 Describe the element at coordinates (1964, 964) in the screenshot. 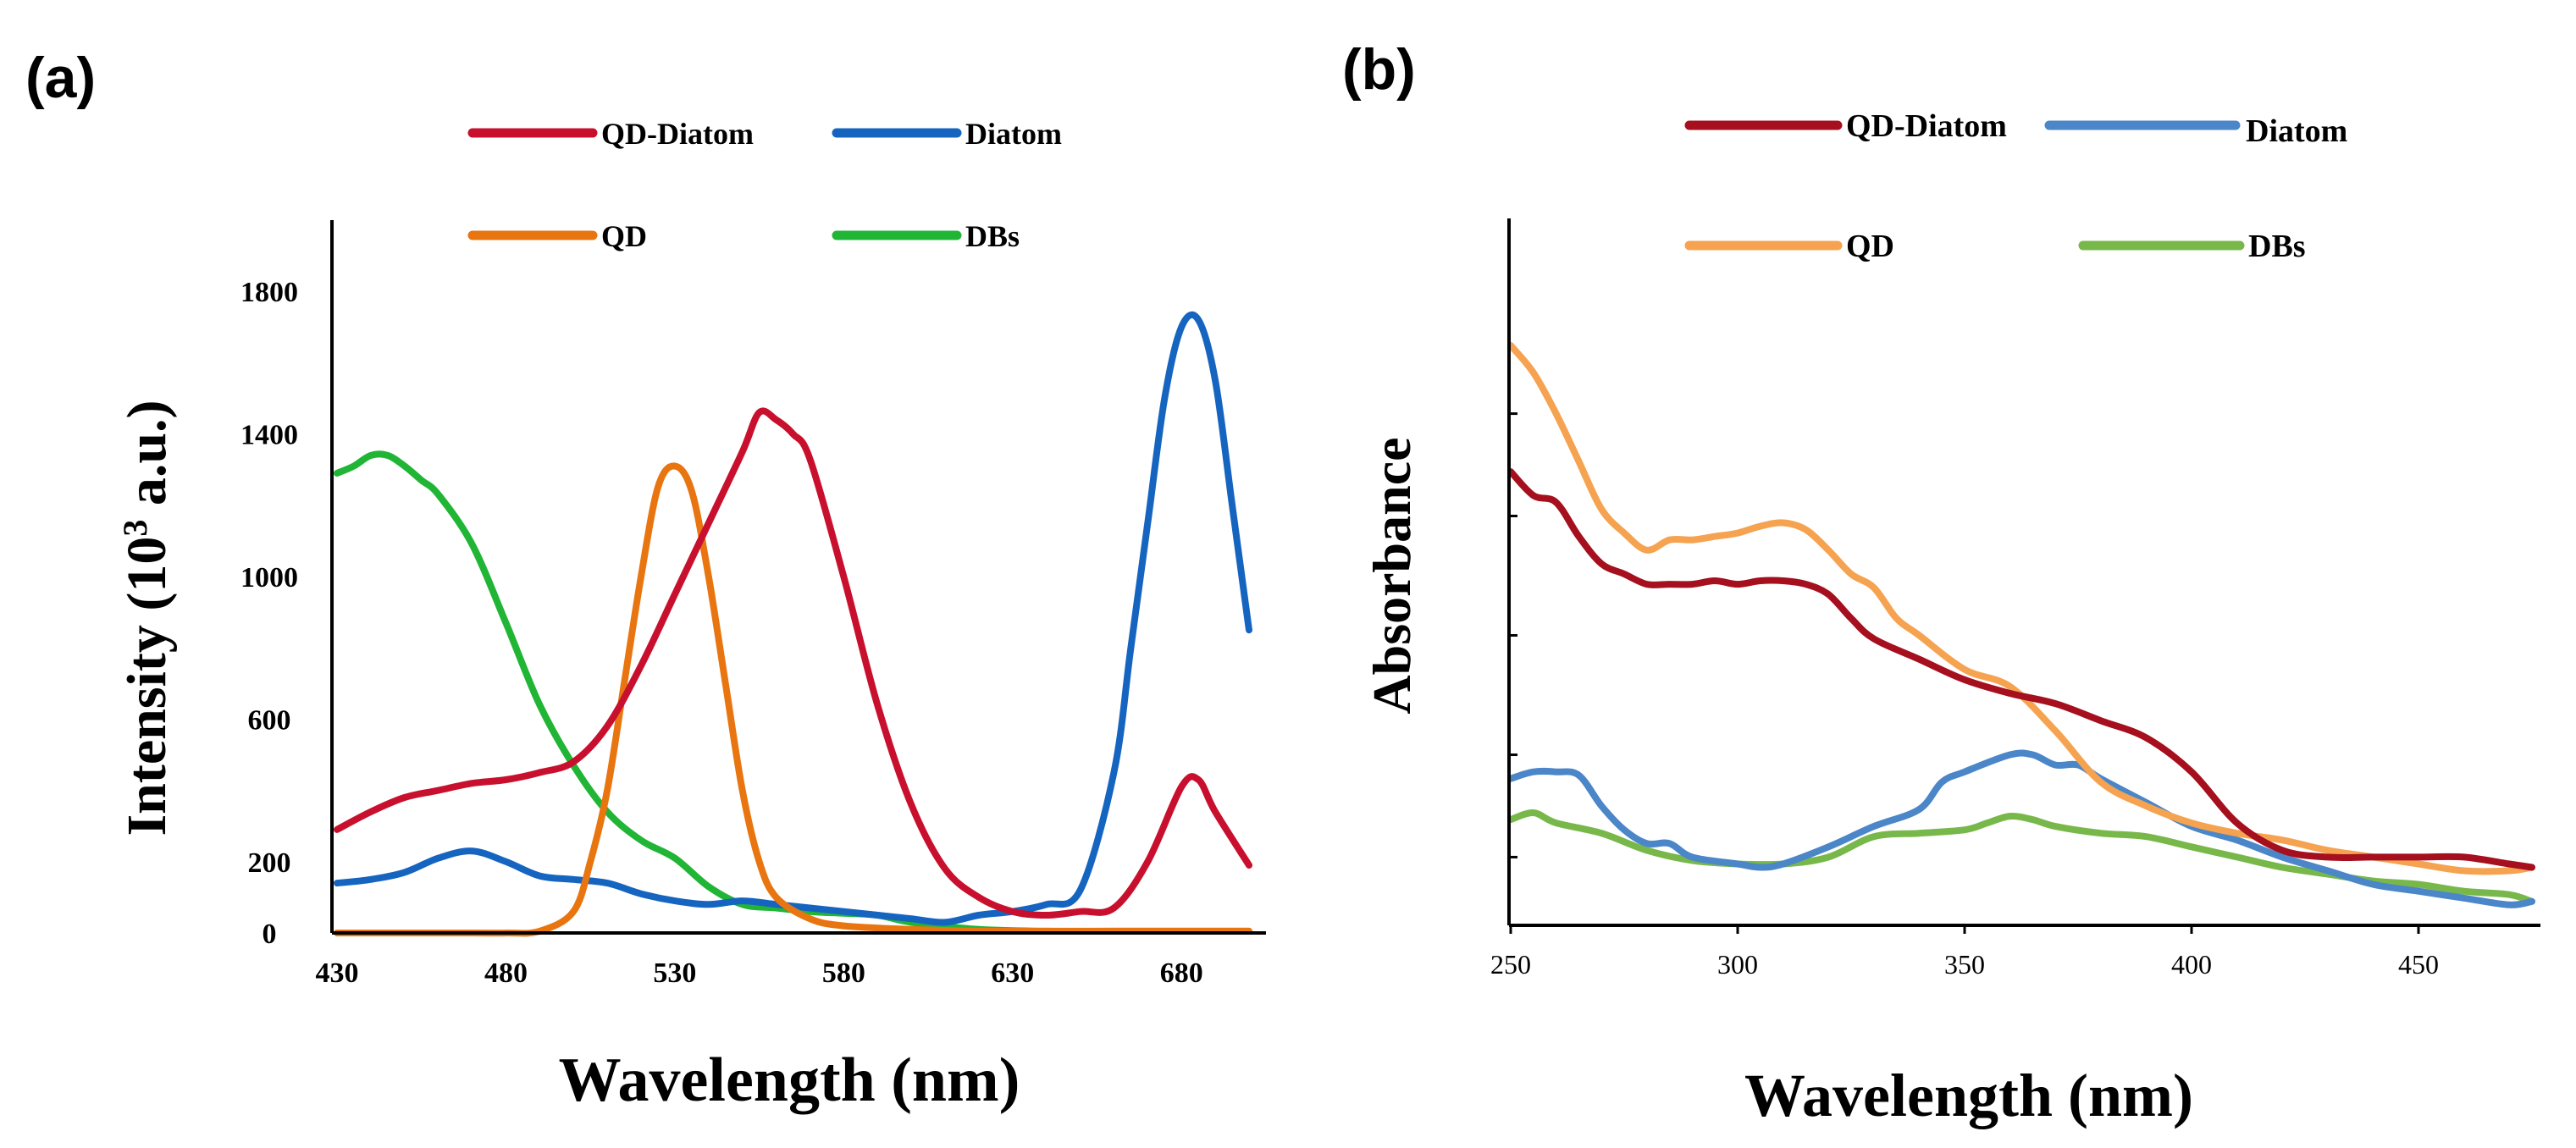

I see `panel-b-x-tick-label: 350` at that location.